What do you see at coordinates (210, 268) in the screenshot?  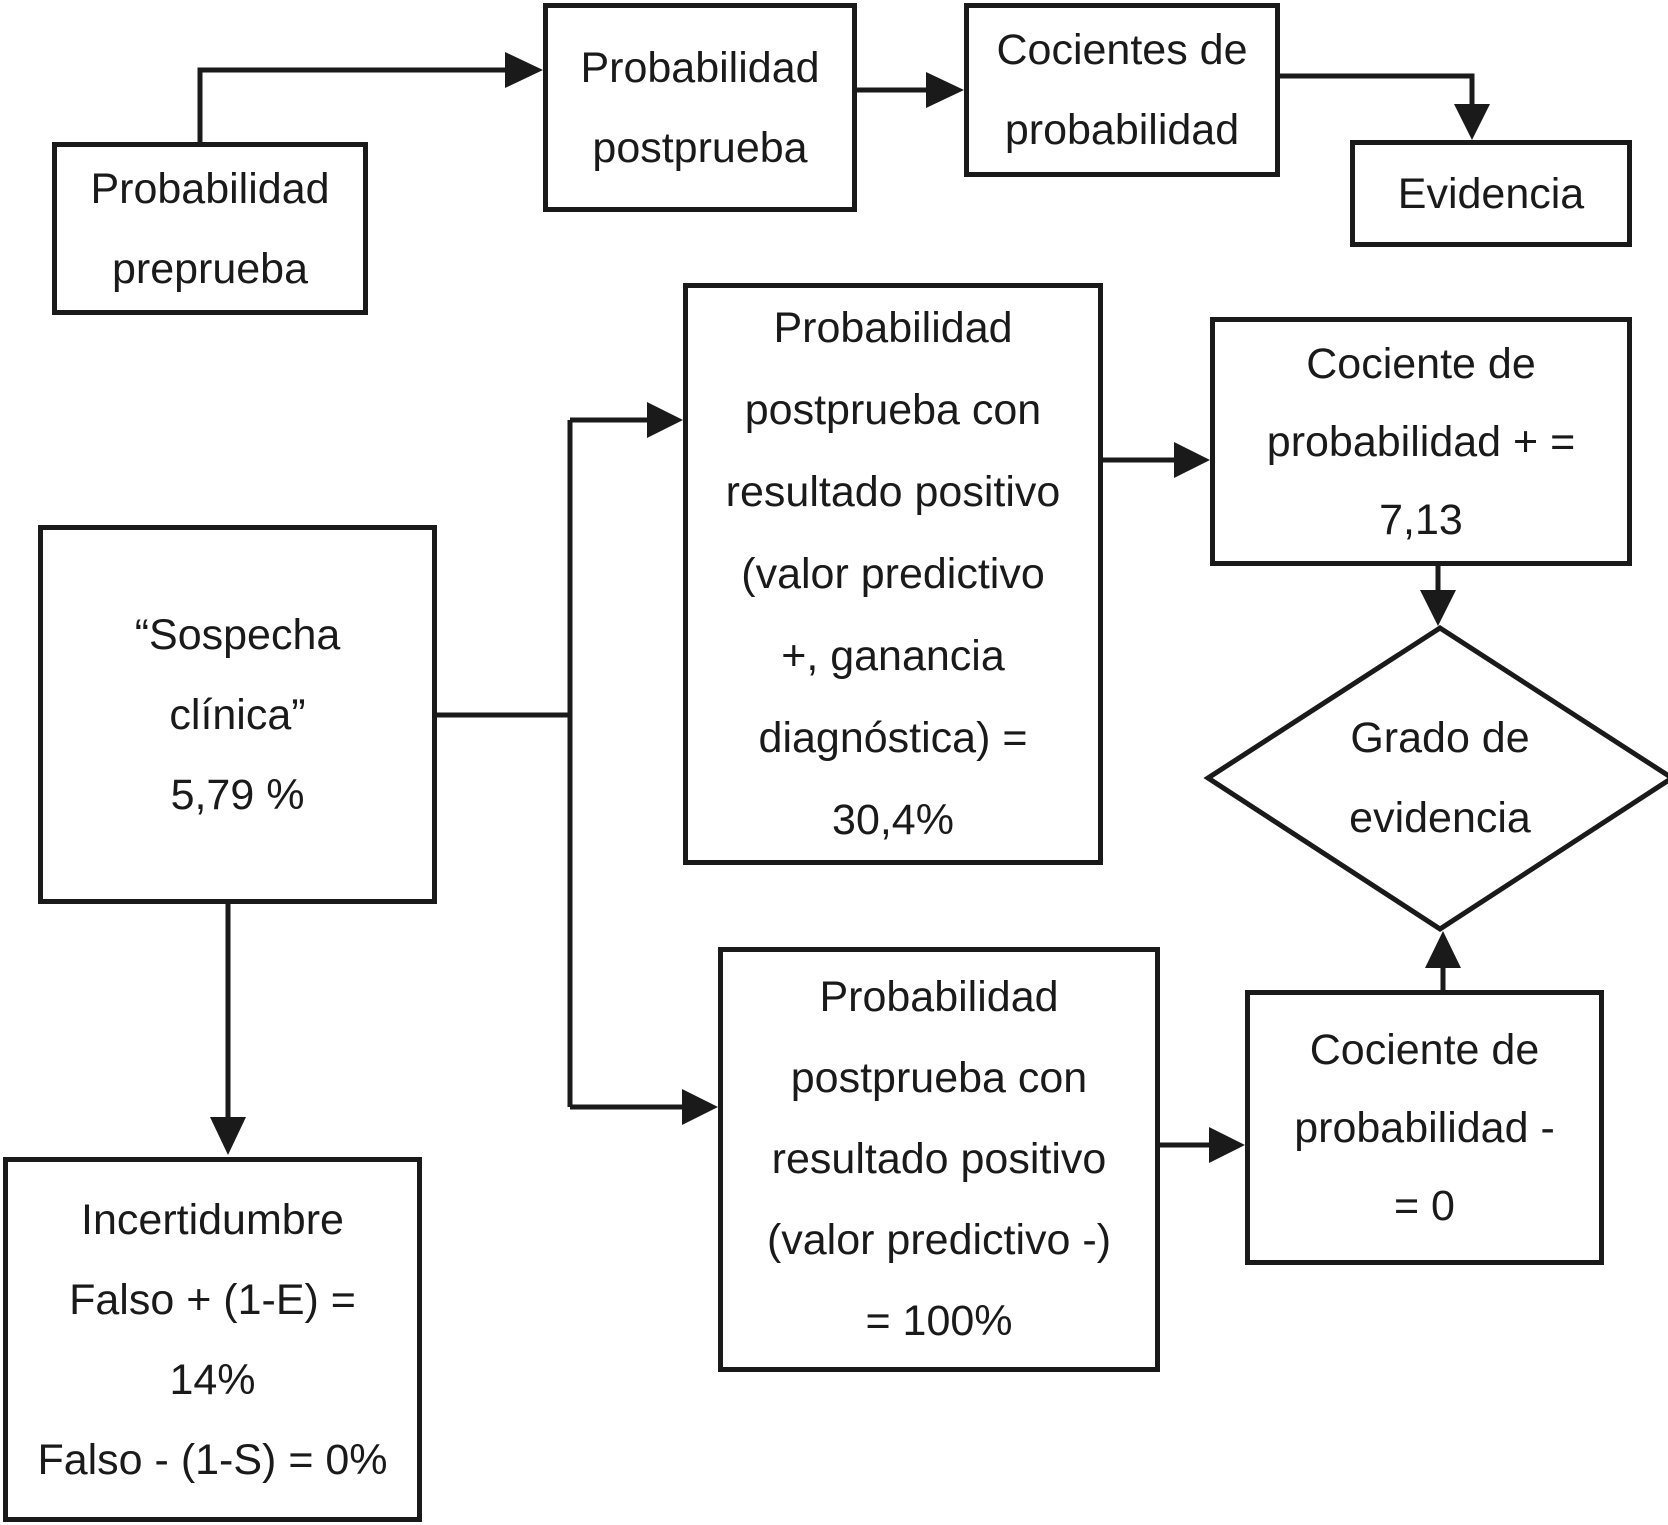 I see `node-line: preprueba` at bounding box center [210, 268].